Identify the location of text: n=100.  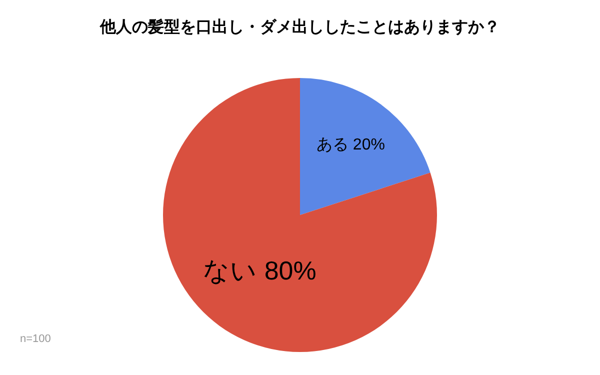
(35, 339).